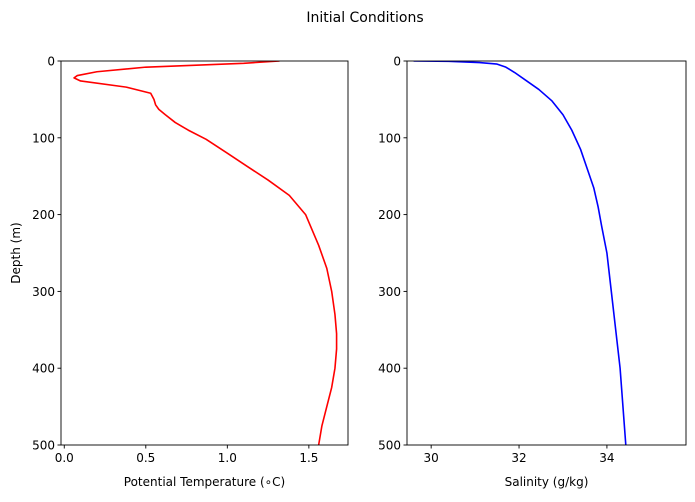 Image resolution: width=695 pixels, height=502 pixels. What do you see at coordinates (43, 446) in the screenshot?
I see `temperature-y-tick-label: 500` at bounding box center [43, 446].